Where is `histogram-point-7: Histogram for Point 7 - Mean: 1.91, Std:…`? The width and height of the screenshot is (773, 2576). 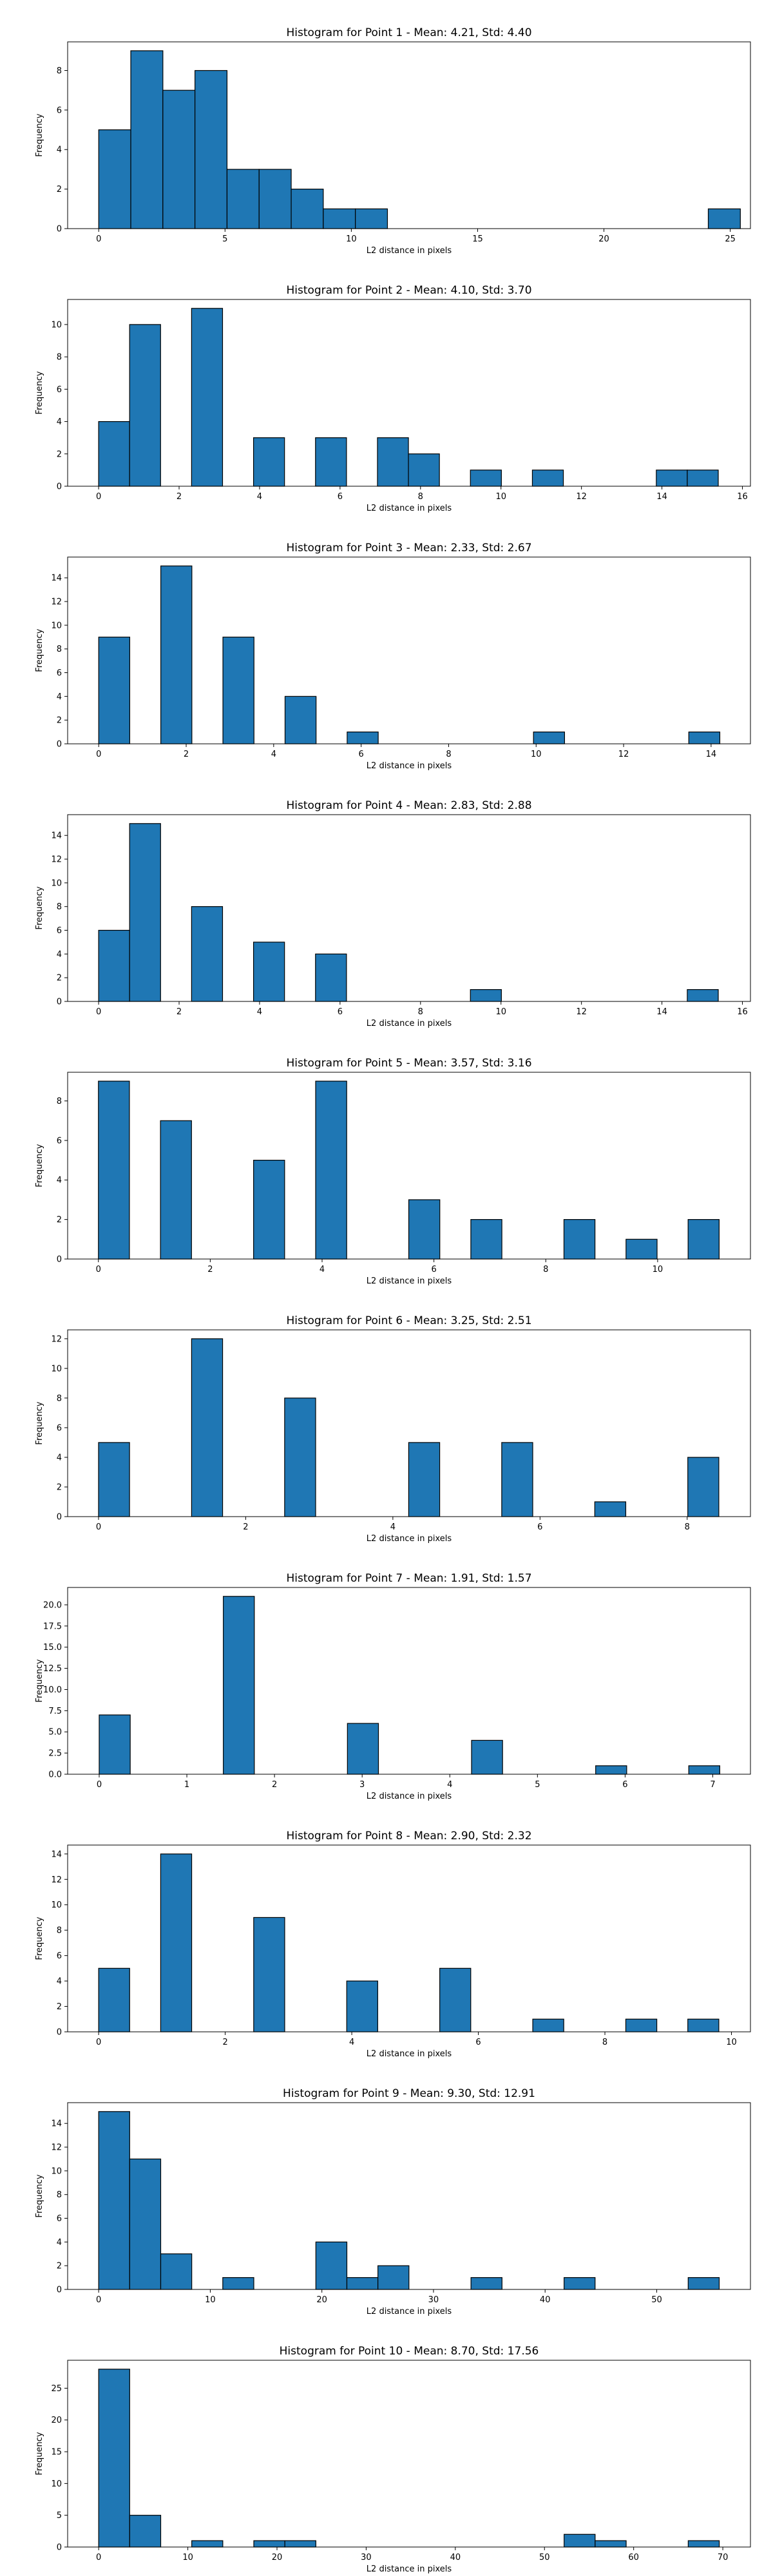 histogram-point-7: Histogram for Point 7 - Mean: 1.91, Std:… is located at coordinates (386, 1675).